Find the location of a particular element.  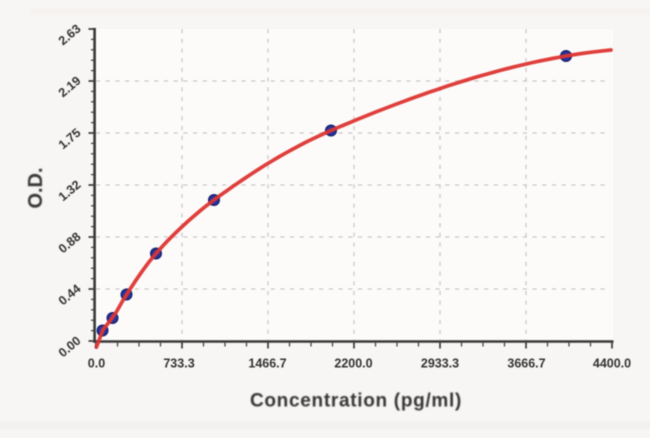

svg-text: 2933.3 is located at coordinates (440, 364).